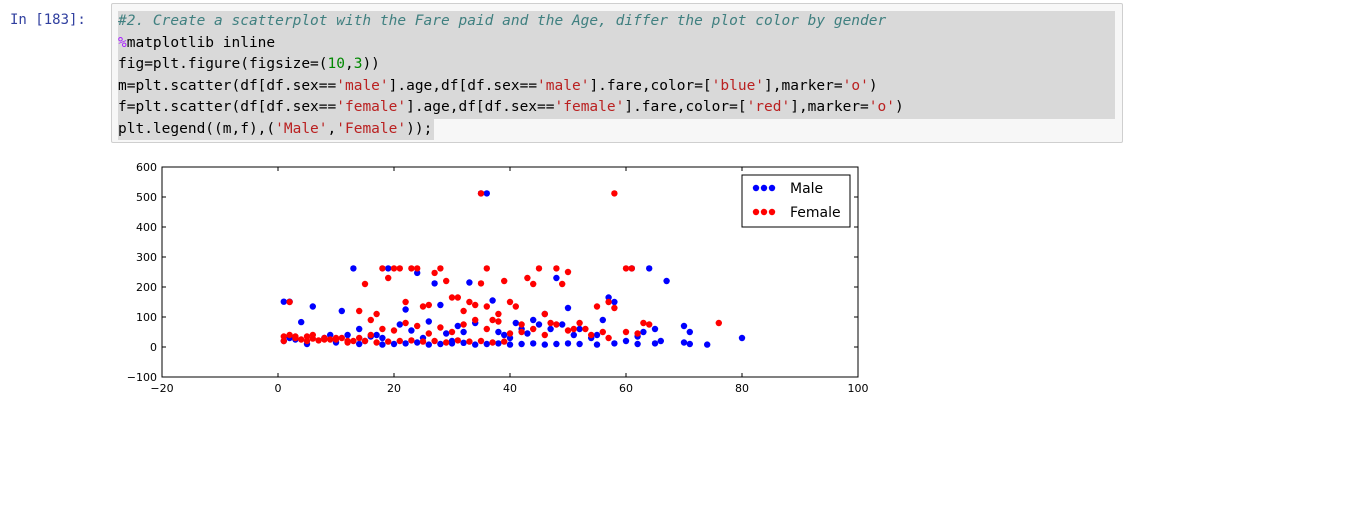  What do you see at coordinates (873, 85) in the screenshot?
I see `code-token: )` at bounding box center [873, 85].